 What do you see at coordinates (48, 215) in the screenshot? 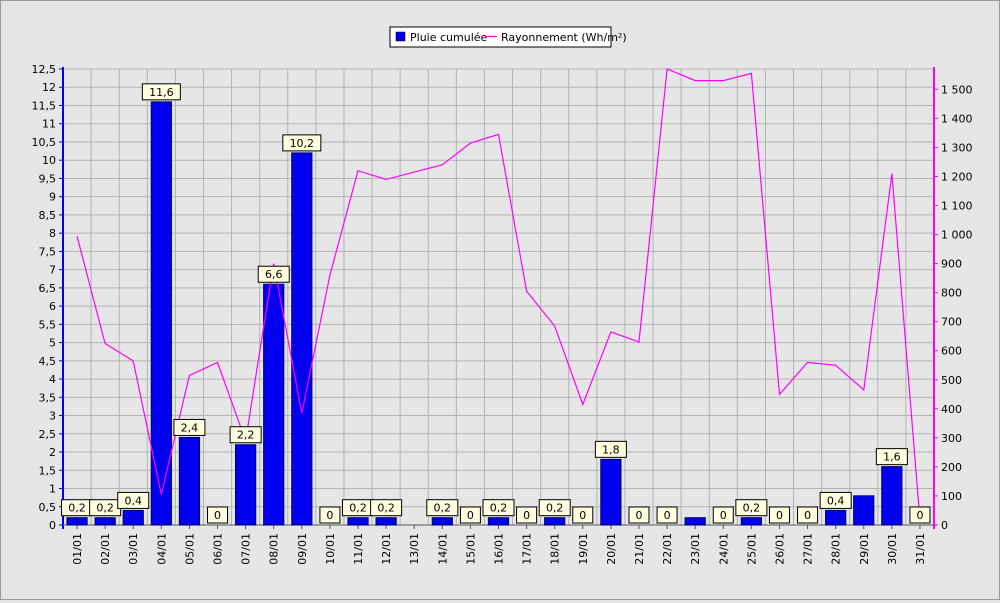
I see `left-tick-label: 8,5` at bounding box center [48, 215].